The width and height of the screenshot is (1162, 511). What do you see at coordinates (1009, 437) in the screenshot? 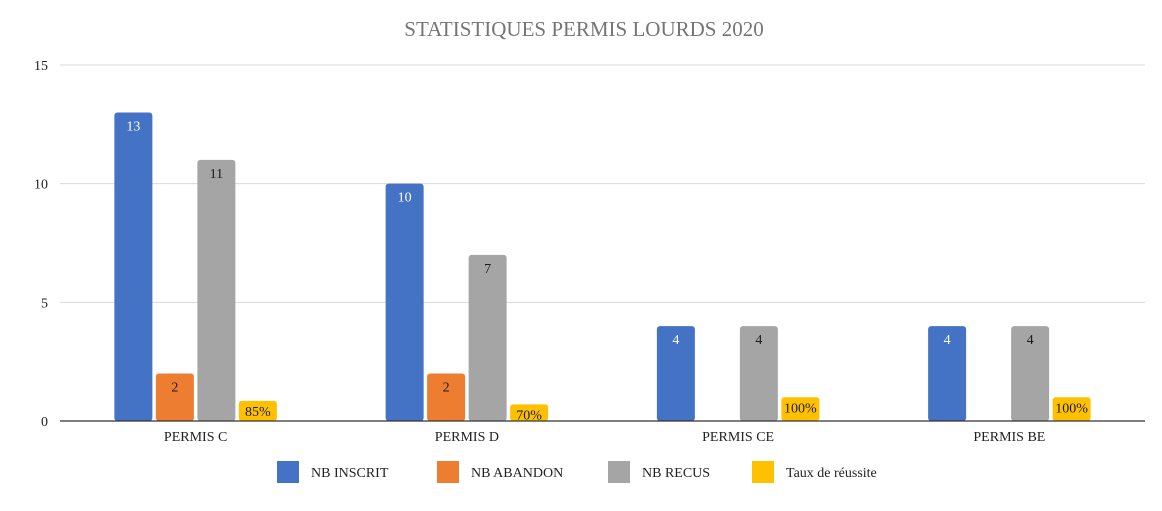
I see `category-label: PERMIS BE` at bounding box center [1009, 437].